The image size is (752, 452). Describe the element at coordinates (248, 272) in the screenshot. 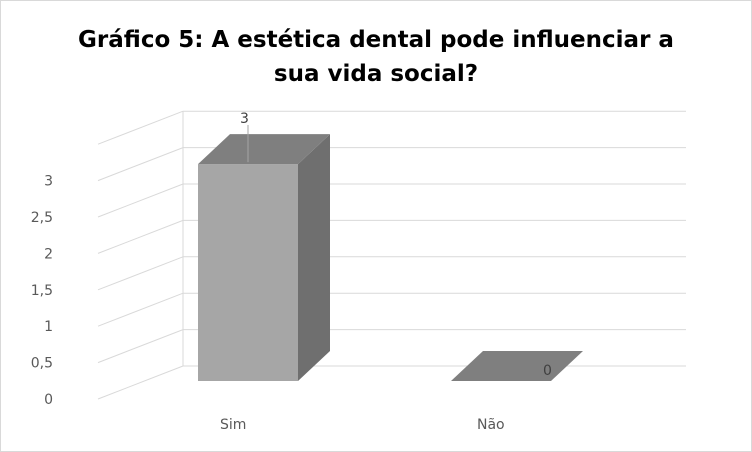

I see `bar-front` at that location.